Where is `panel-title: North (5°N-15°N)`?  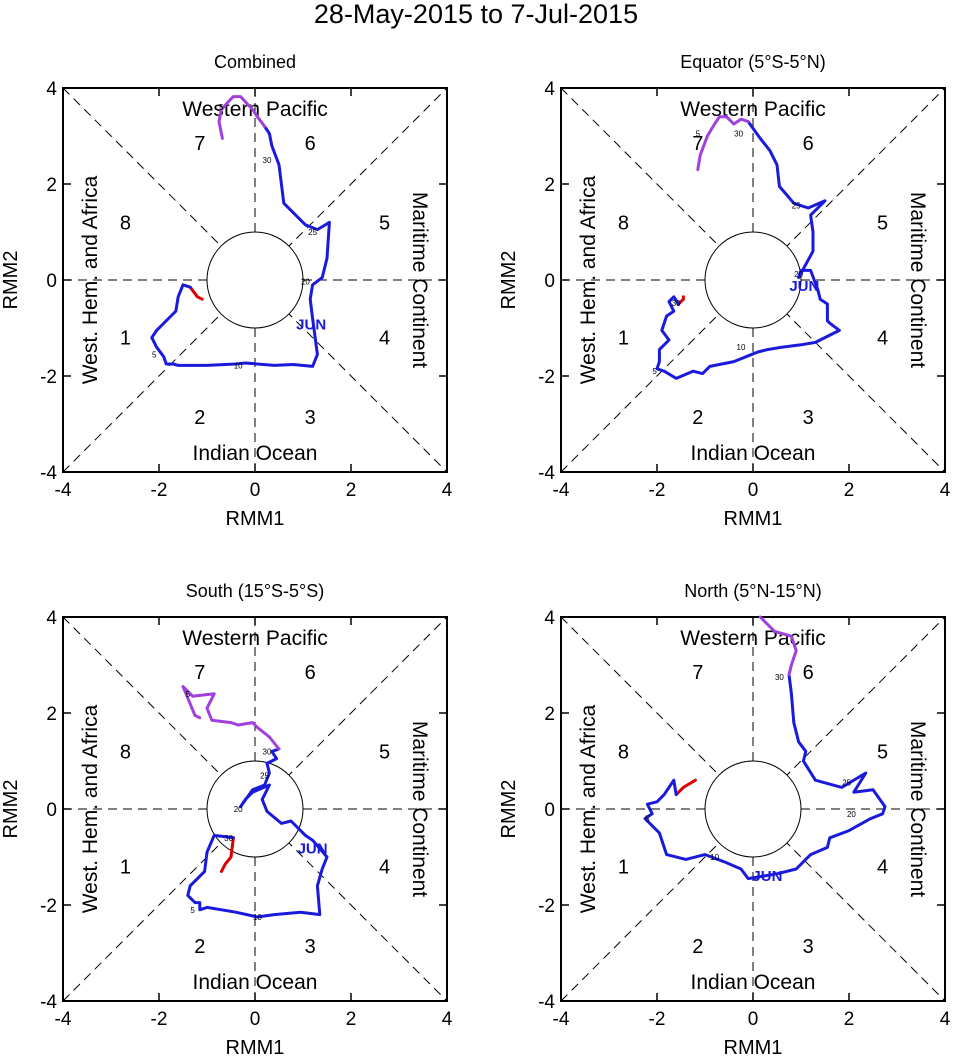 panel-title: North (5°N-15°N) is located at coordinates (752, 591).